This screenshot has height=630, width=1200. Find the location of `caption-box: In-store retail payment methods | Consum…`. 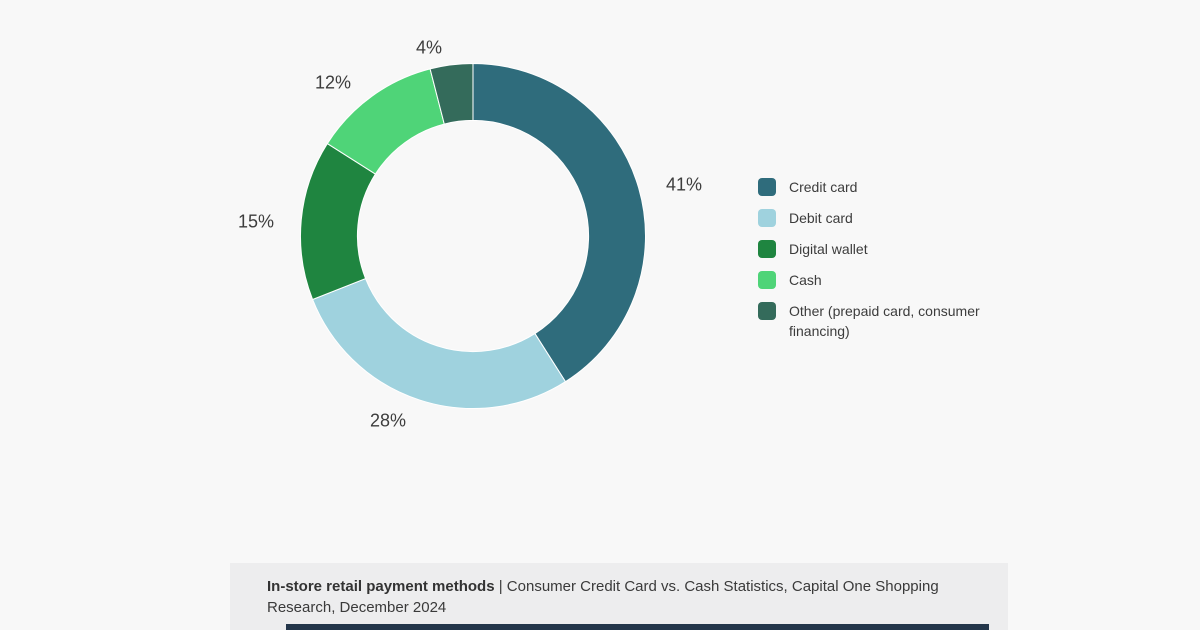

caption-box: In-store retail payment methods | Consum… is located at coordinates (619, 596).